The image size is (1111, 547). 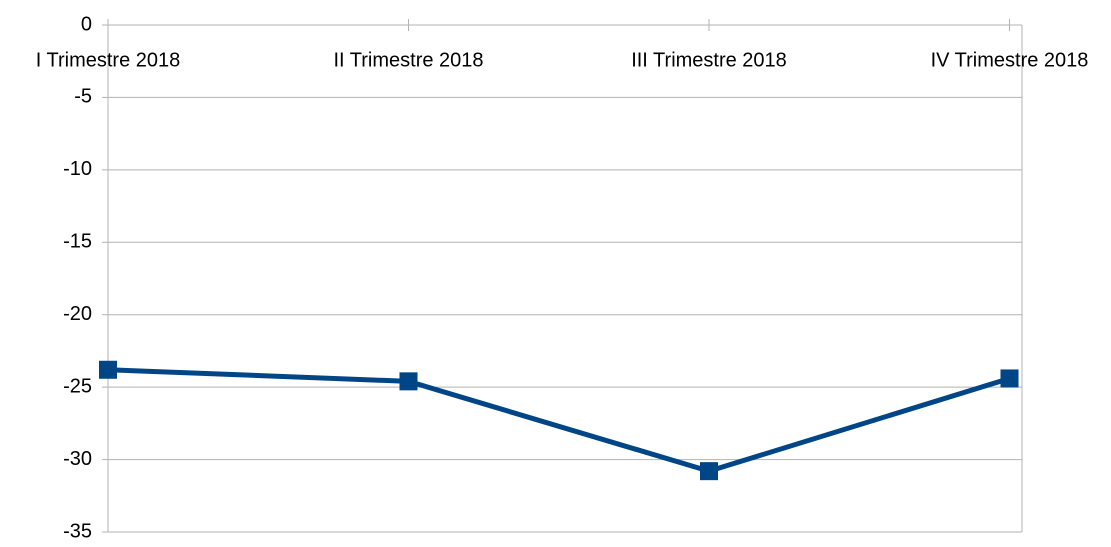 I want to click on y-tick-label: -15, so click(x=77, y=242).